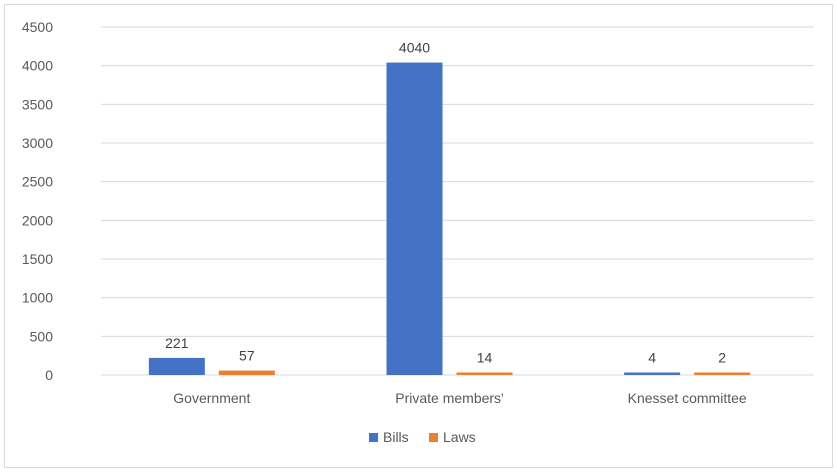 The height and width of the screenshot is (472, 837). Describe the element at coordinates (37, 104) in the screenshot. I see `y-tick-label: 3500` at that location.